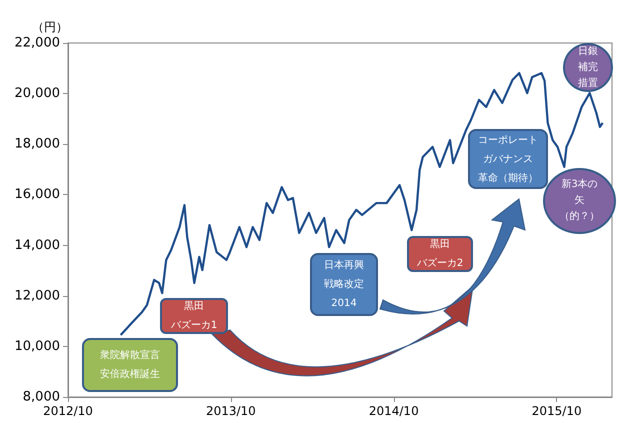  What do you see at coordinates (68, 411) in the screenshot?
I see `x-tick-label: 2012/10` at bounding box center [68, 411].